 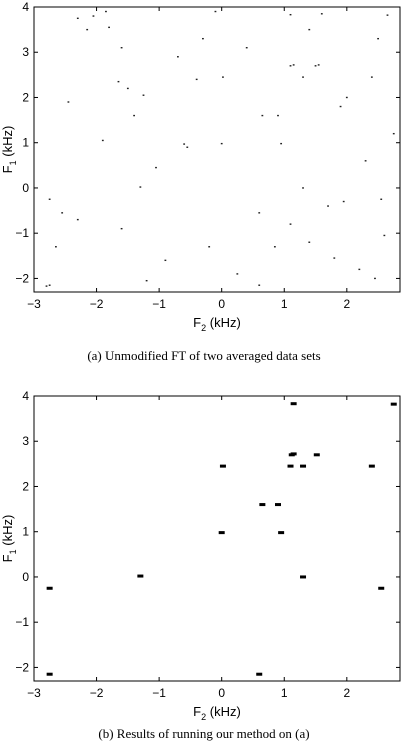 I want to click on x-tick-label: −3, so click(x=34, y=304).